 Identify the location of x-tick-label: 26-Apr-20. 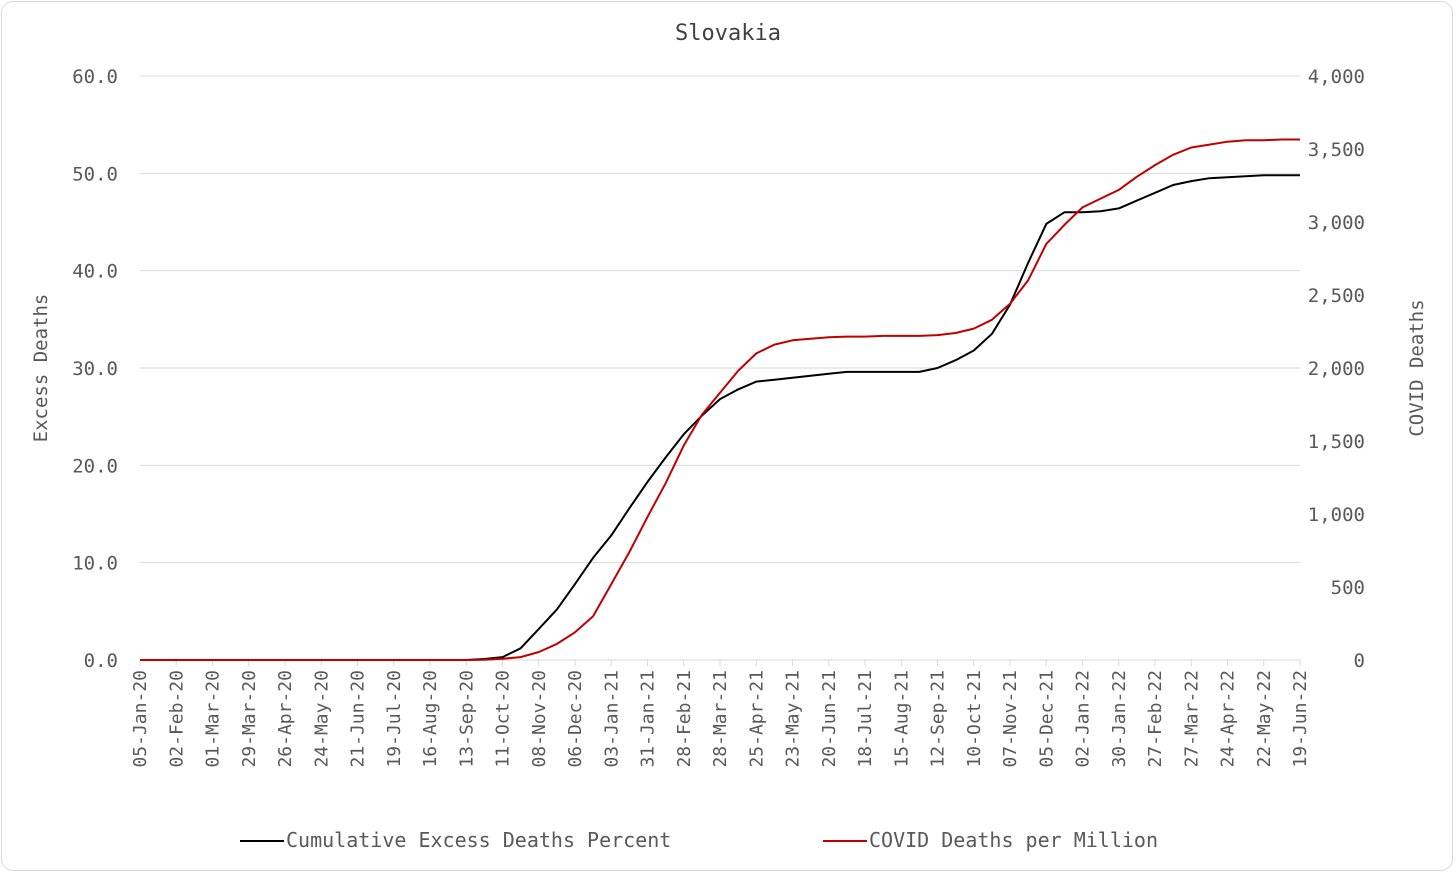
(285, 719).